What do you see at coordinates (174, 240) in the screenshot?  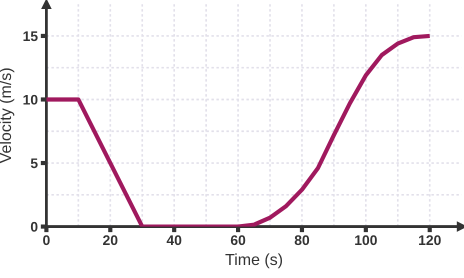 I see `x-tick-label: 40` at bounding box center [174, 240].